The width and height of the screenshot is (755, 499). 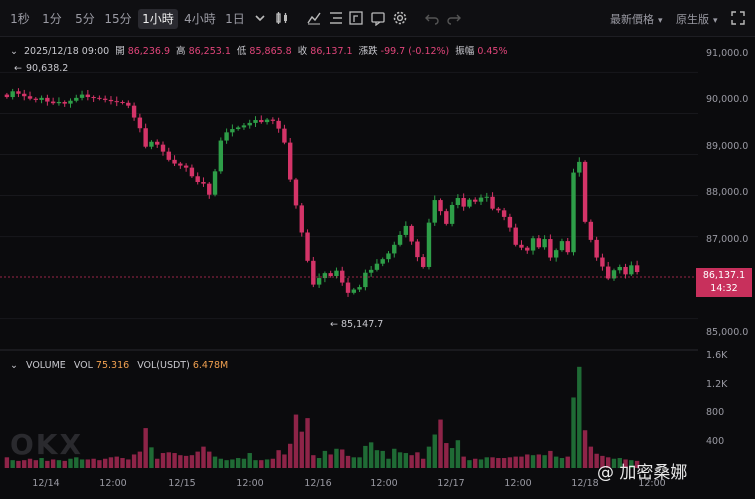 What do you see at coordinates (400, 18) in the screenshot?
I see `settings-icon` at bounding box center [400, 18].